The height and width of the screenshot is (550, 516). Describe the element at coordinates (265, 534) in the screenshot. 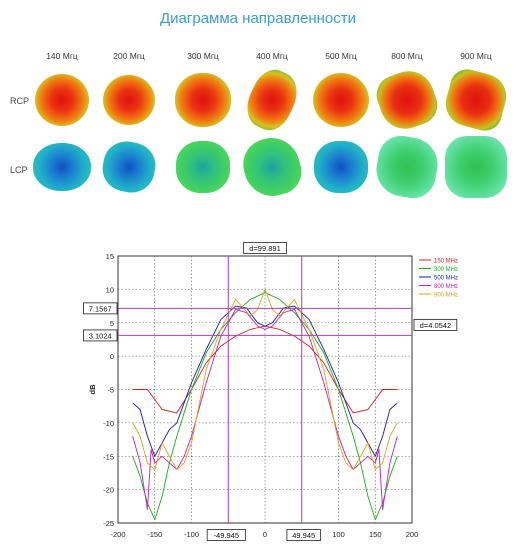

I see `x-tick-label: 0` at that location.